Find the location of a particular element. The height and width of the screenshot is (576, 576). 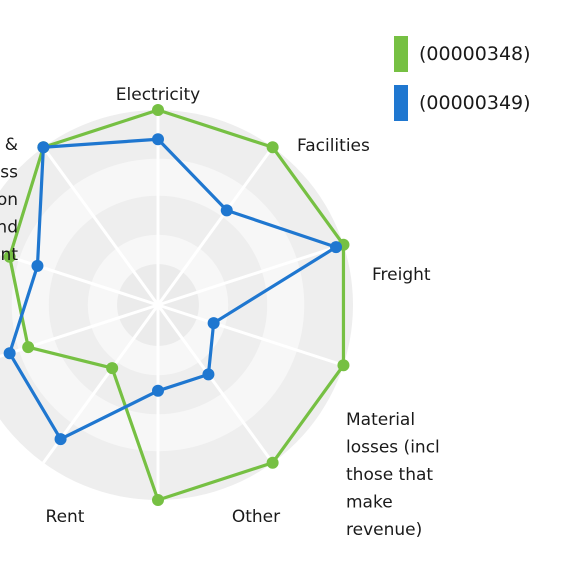

axis-label-line: Rent is located at coordinates (65, 517).